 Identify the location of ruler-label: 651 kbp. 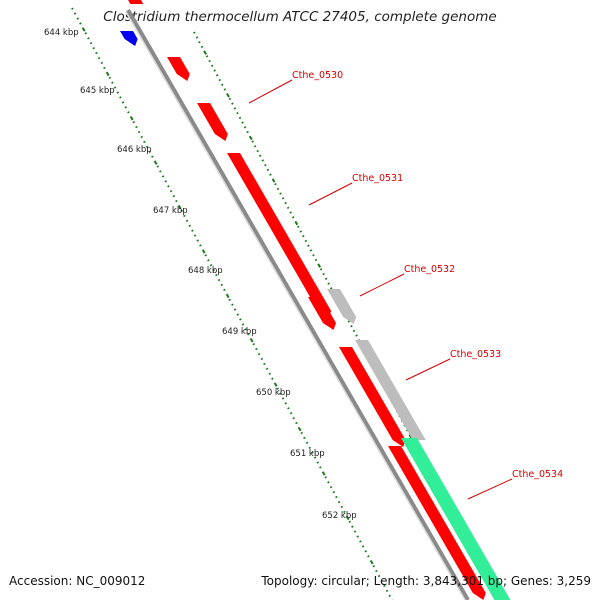
(307, 454).